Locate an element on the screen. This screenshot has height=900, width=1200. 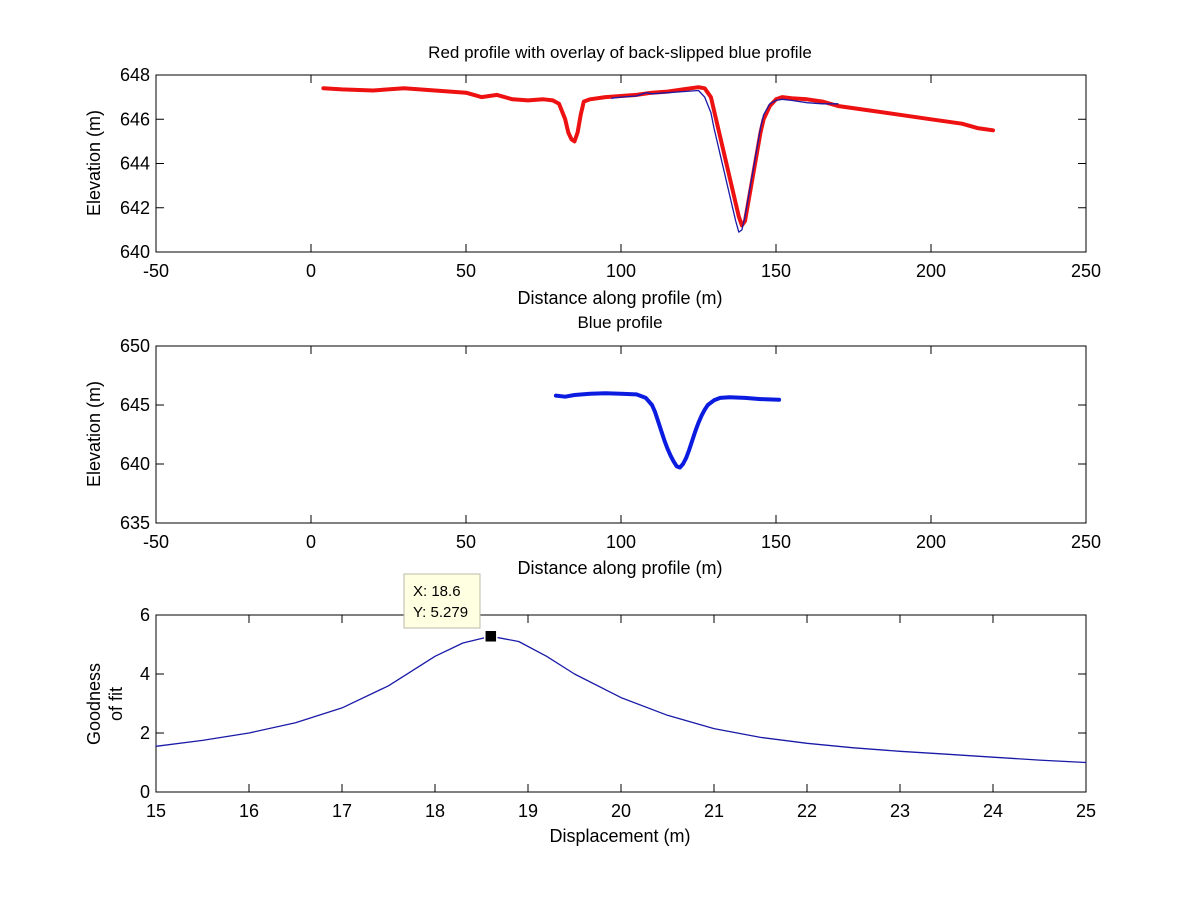
y-tick-label: 648 is located at coordinates (135, 75).